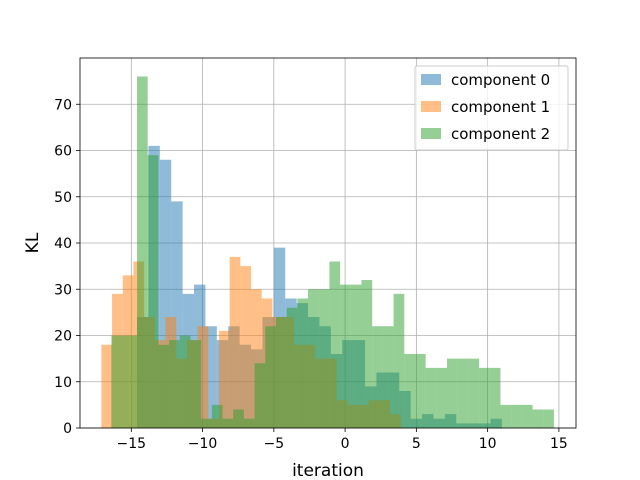 The height and width of the screenshot is (480, 640). I want to click on x-tick-label: −5, so click(274, 444).